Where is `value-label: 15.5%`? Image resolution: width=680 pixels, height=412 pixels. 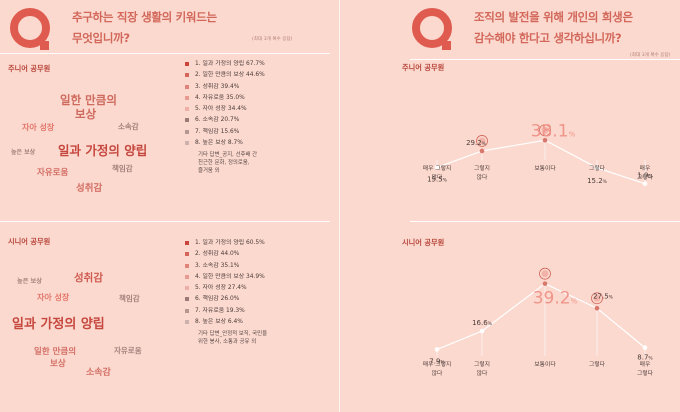 value-label: 15.5% is located at coordinates (437, 179).